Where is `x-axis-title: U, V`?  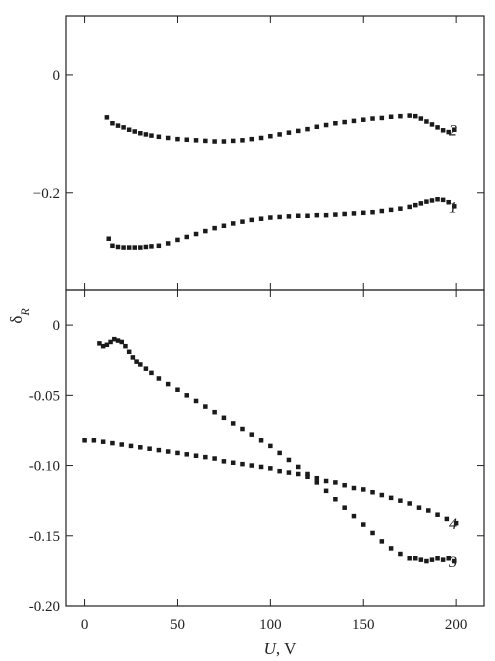 x-axis-title: U, V is located at coordinates (280, 648).